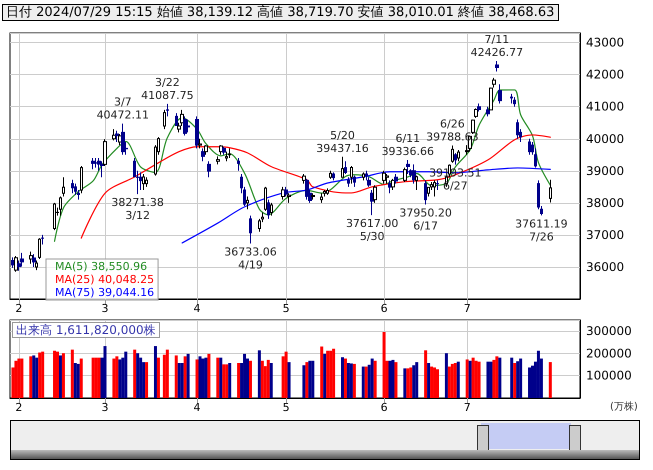 The image size is (653, 470). I want to click on x-tick-label: 3, so click(105, 407).